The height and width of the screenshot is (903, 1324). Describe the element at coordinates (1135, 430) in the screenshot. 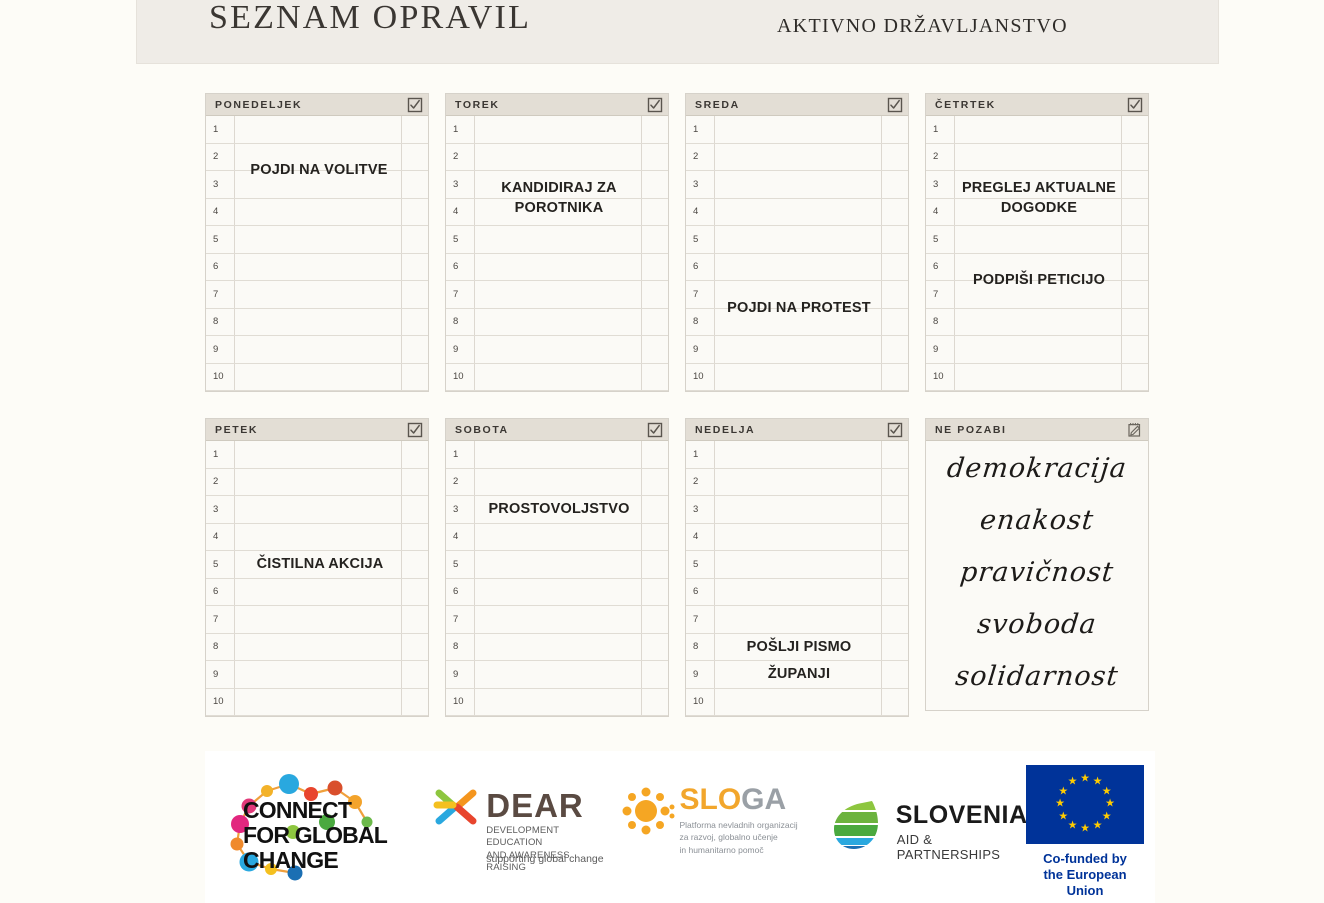

I see `notepad-pencil-icon` at that location.